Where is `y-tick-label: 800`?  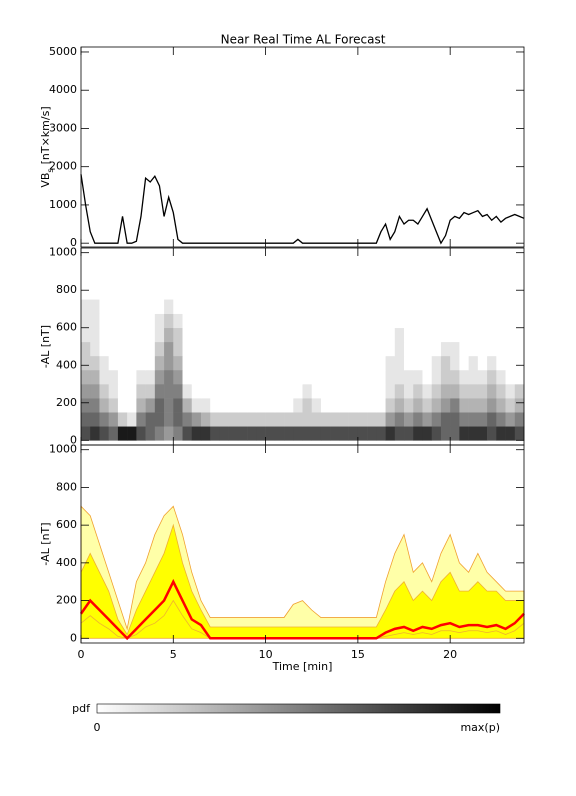
y-tick-label: 800 is located at coordinates (66, 289).